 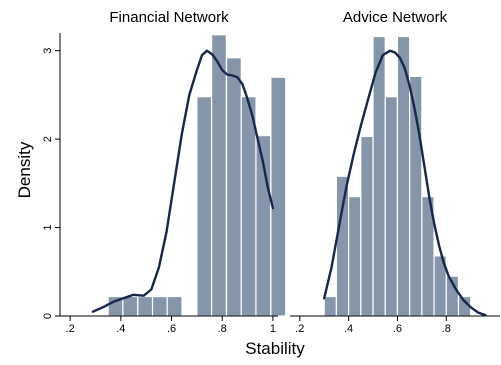 What do you see at coordinates (273, 329) in the screenshot?
I see `x-tick-label: 1` at bounding box center [273, 329].